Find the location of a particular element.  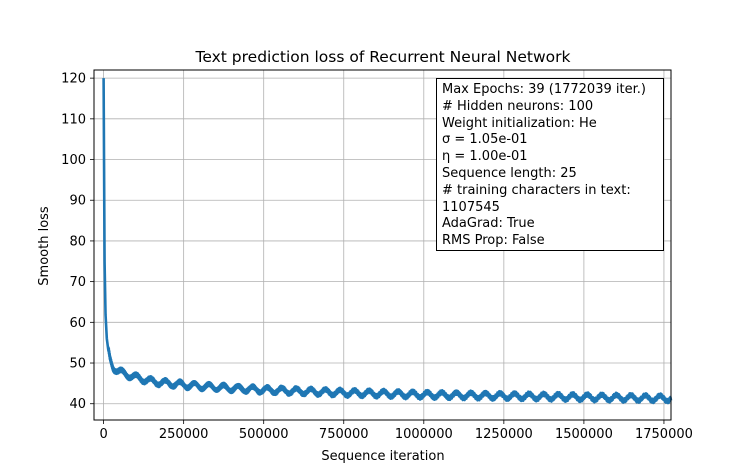

y-tick-label: 50 is located at coordinates (77, 364).